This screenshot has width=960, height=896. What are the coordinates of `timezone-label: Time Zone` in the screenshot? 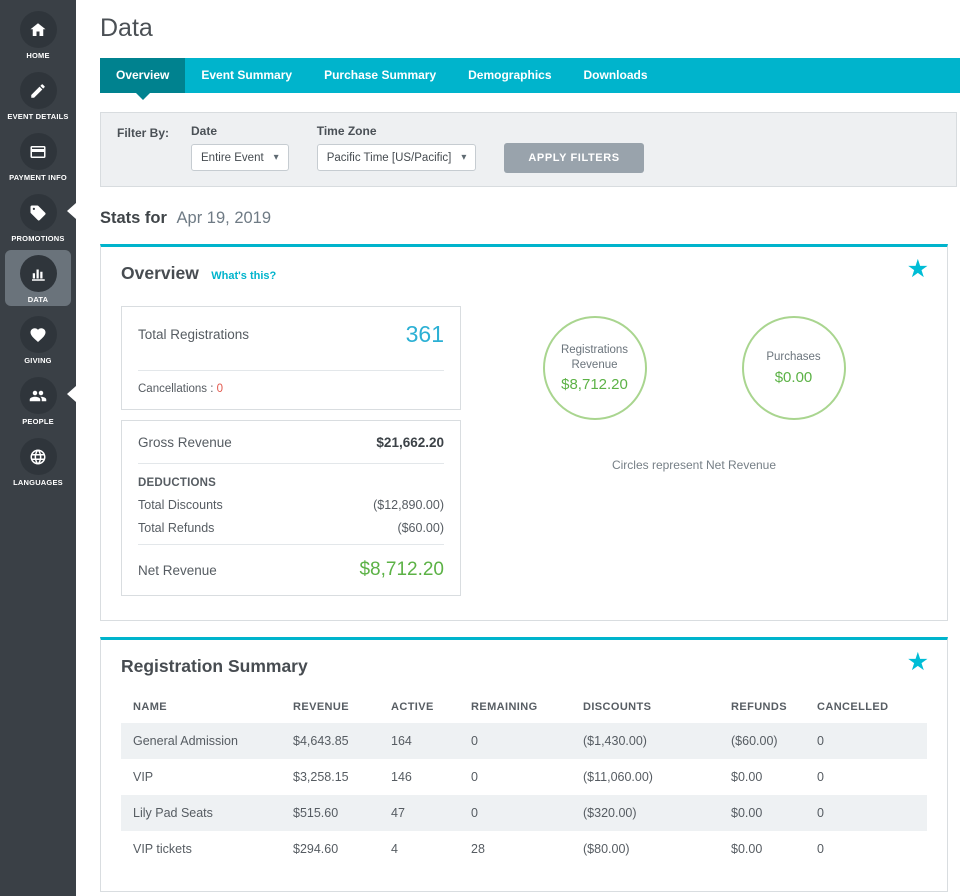 It's located at (346, 131).